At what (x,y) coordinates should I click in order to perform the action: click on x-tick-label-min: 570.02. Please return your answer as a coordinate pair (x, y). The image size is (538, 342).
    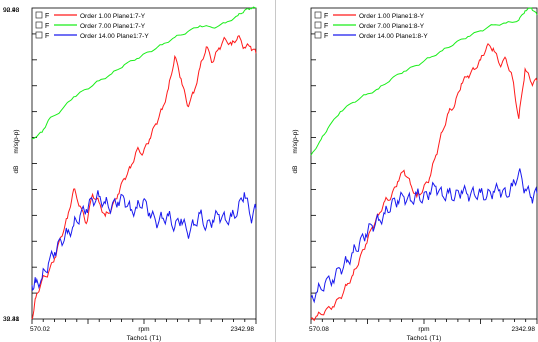
    Looking at the image, I should click on (40, 329).